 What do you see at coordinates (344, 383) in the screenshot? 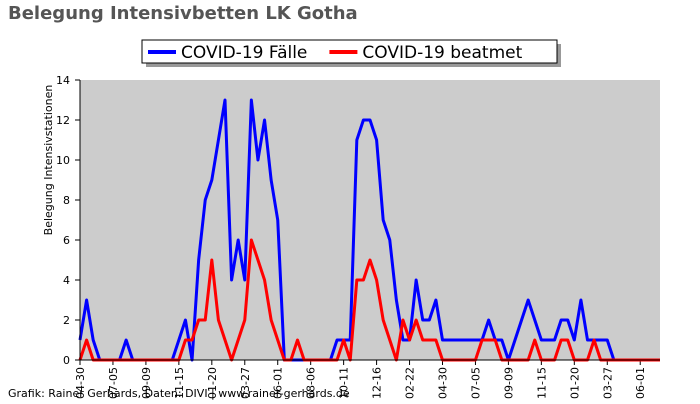
I see `x-tick-label: 10-11` at bounding box center [344, 383].